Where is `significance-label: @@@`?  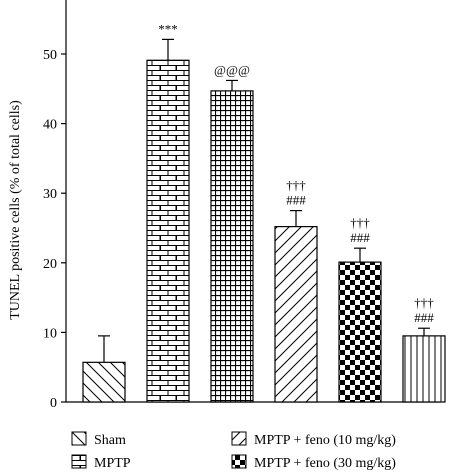 significance-label: @@@ is located at coordinates (232, 69).